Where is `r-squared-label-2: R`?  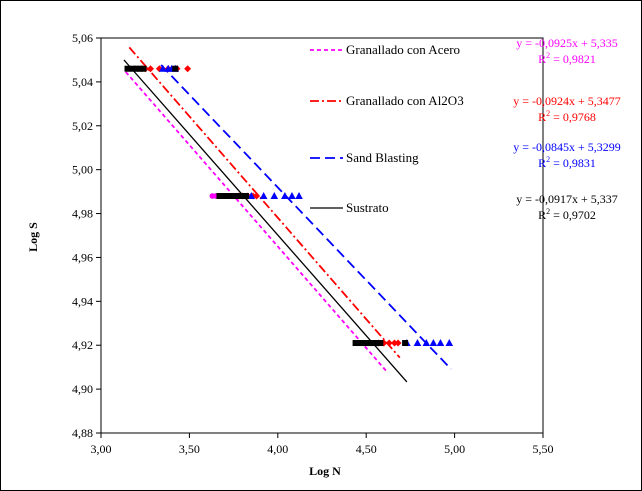
r-squared-label-2: R is located at coordinates (542, 163).